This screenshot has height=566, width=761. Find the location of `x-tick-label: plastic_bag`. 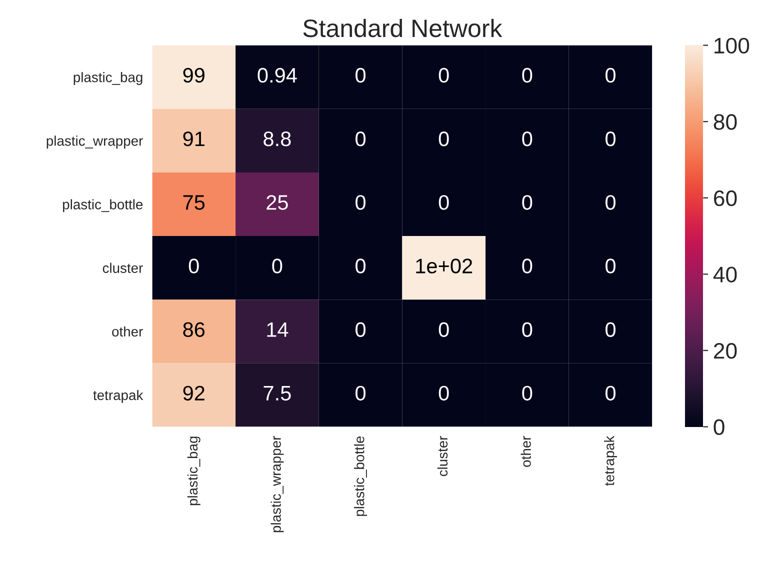

x-tick-label: plastic_bag is located at coordinates (193, 471).